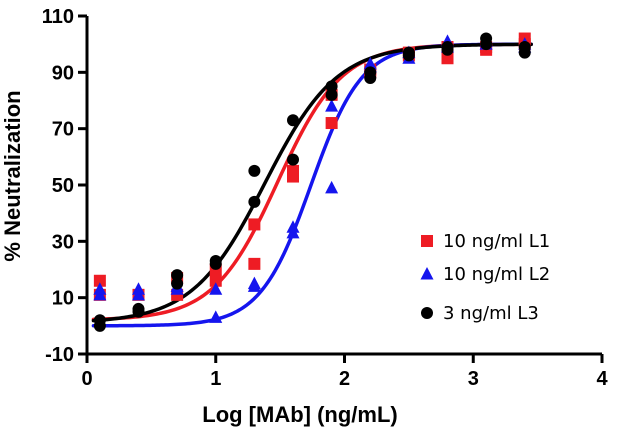  I want to click on y-tick-label: 50, so click(63, 186).